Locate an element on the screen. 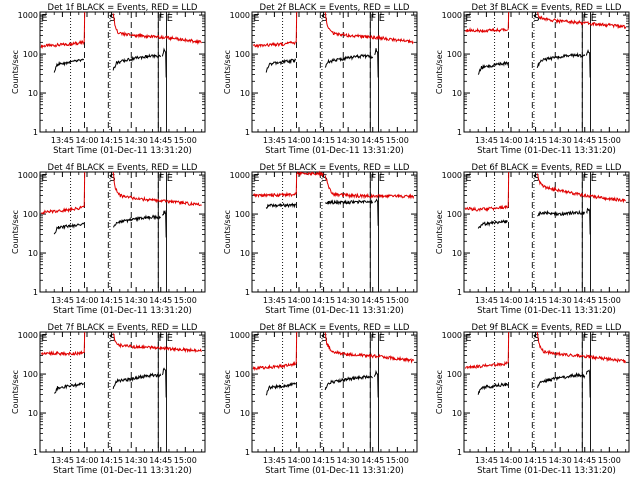  x-tick-label: 14:30 is located at coordinates (560, 460).